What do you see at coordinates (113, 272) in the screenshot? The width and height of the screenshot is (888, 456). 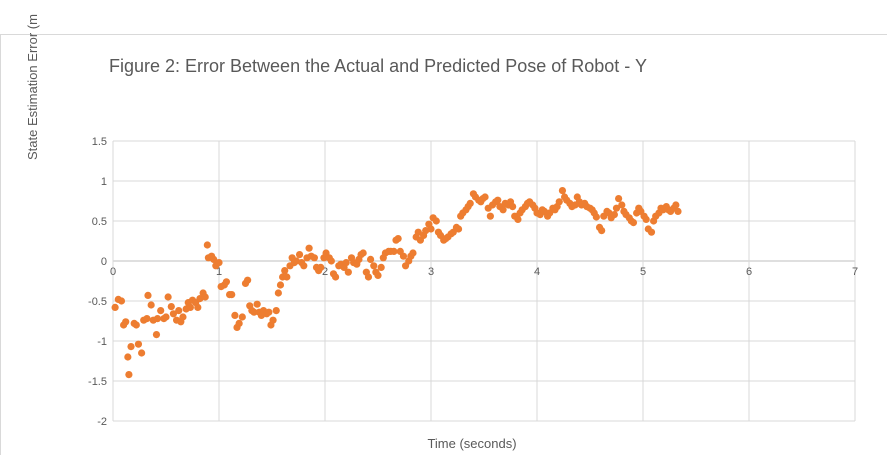 I see `x-tick-label: 0` at bounding box center [113, 272].